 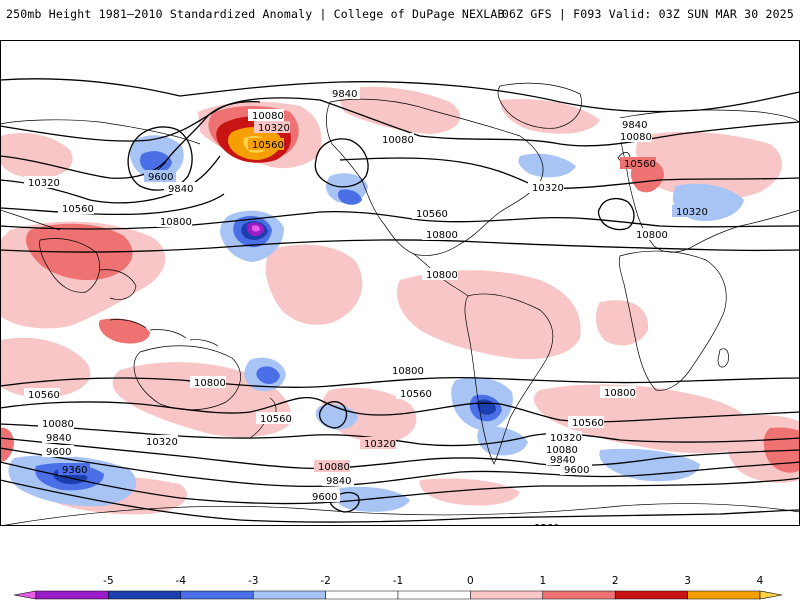 I want to click on colorbar-svg: -5-4-3-2-1012345, so click(x=398, y=587).